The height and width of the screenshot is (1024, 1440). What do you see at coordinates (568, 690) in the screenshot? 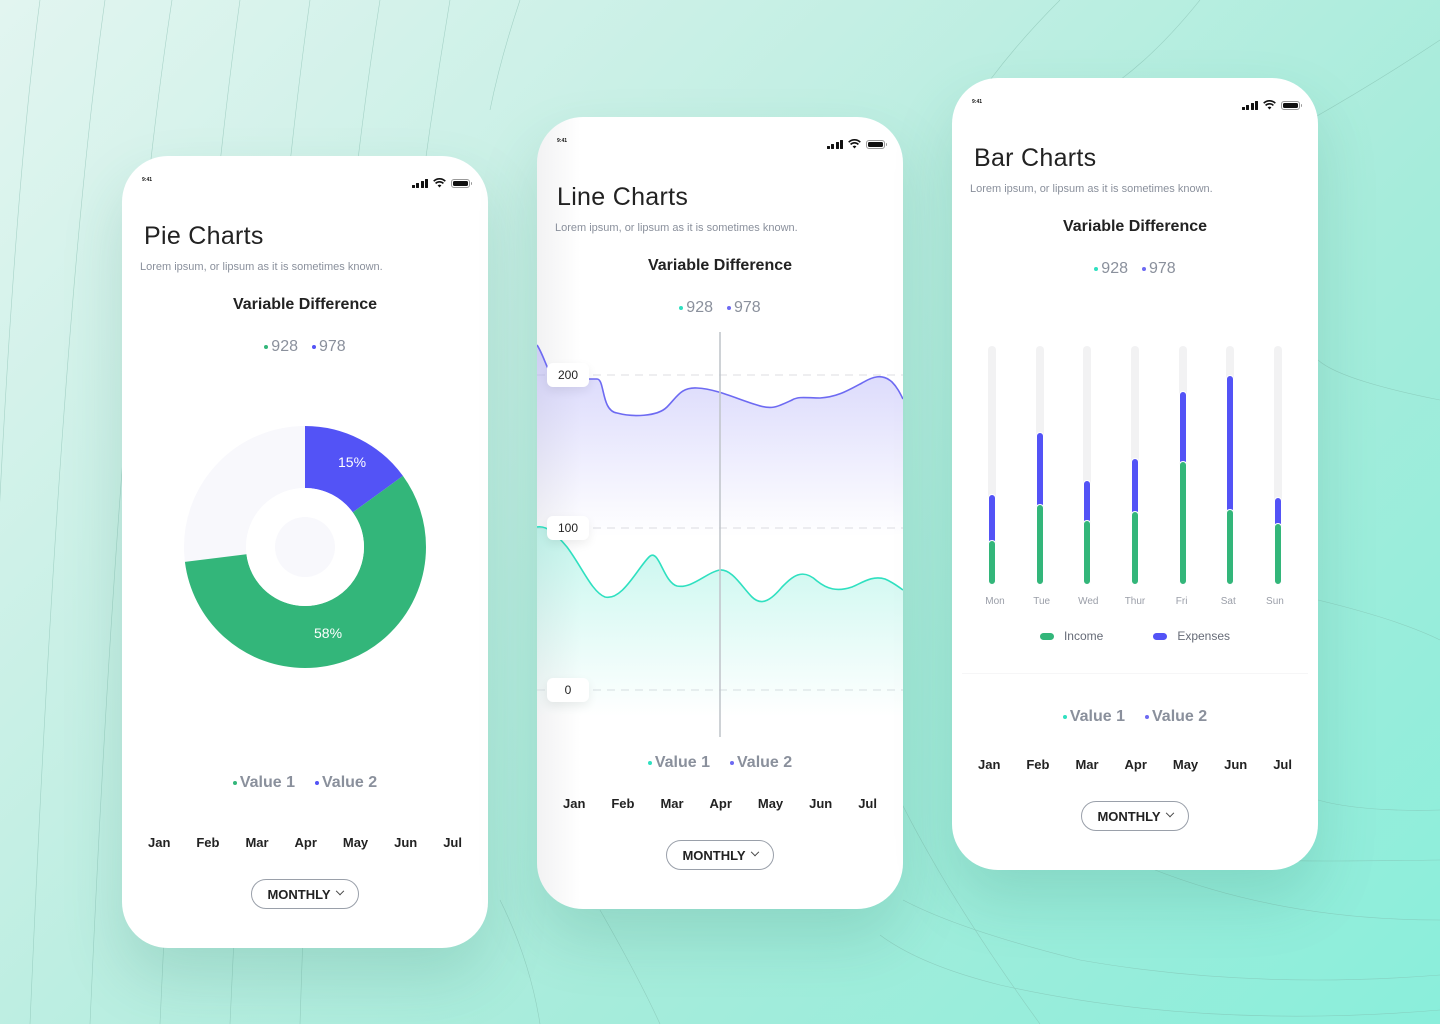
I see `y-tick-0: 0` at bounding box center [568, 690].